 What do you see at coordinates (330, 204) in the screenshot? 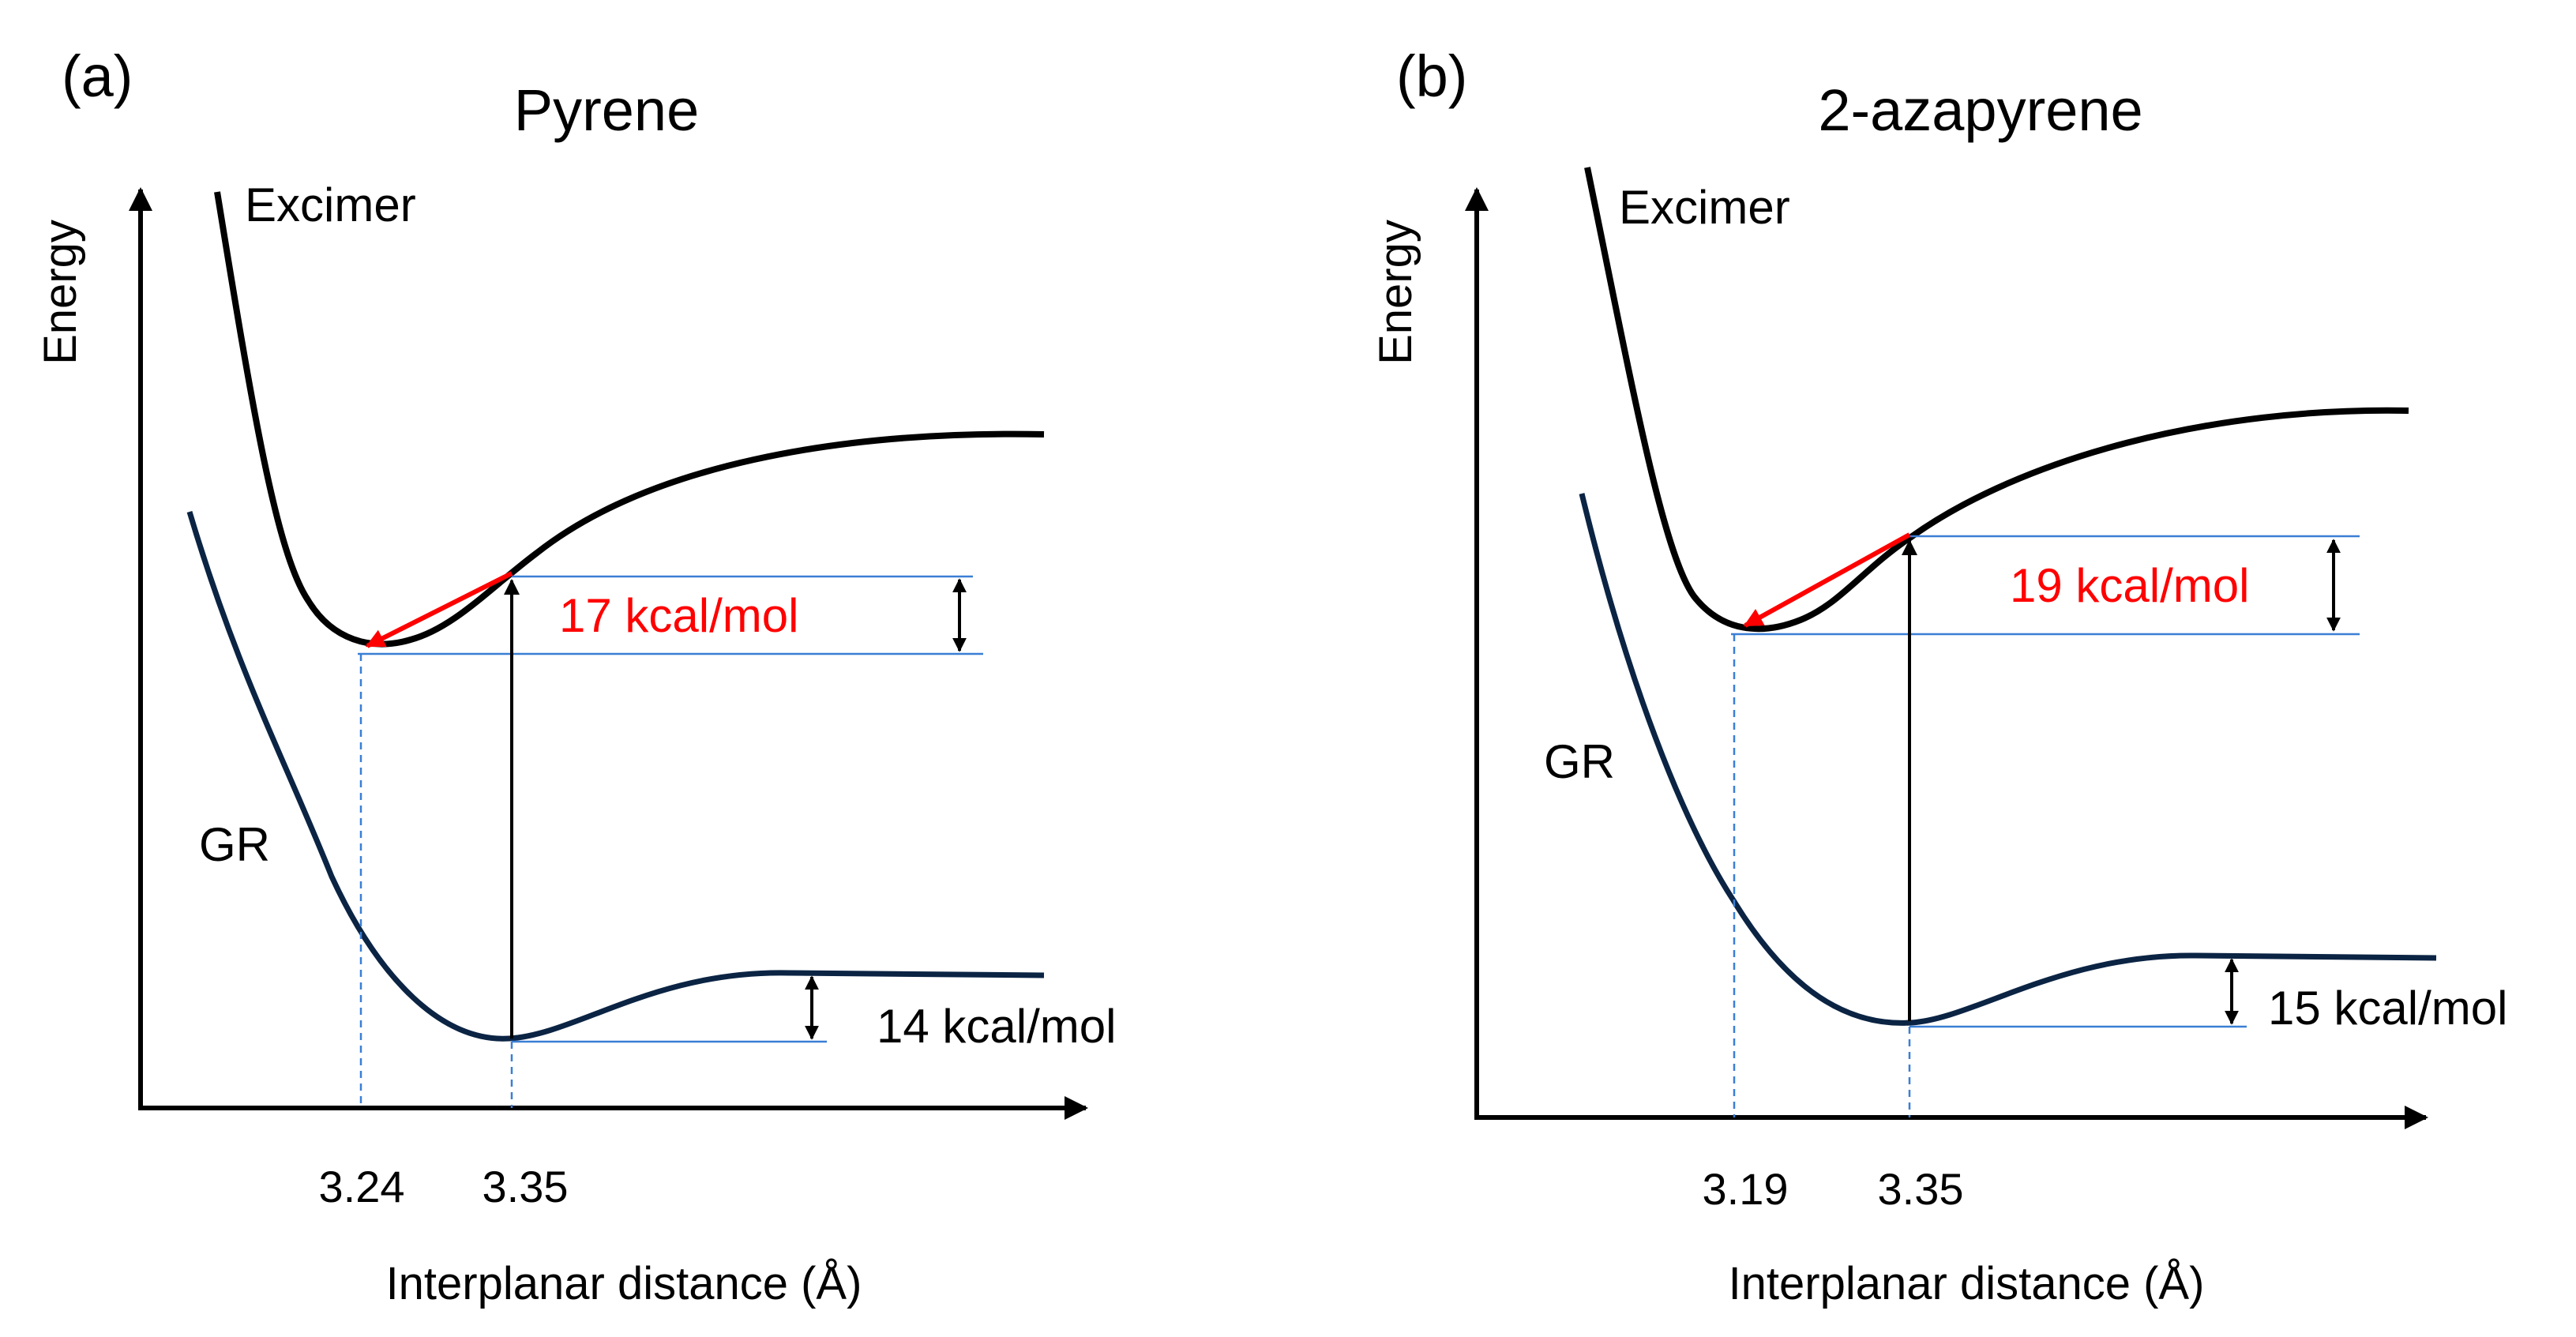
I see `panel-a-excimer-label: Excimer` at bounding box center [330, 204].